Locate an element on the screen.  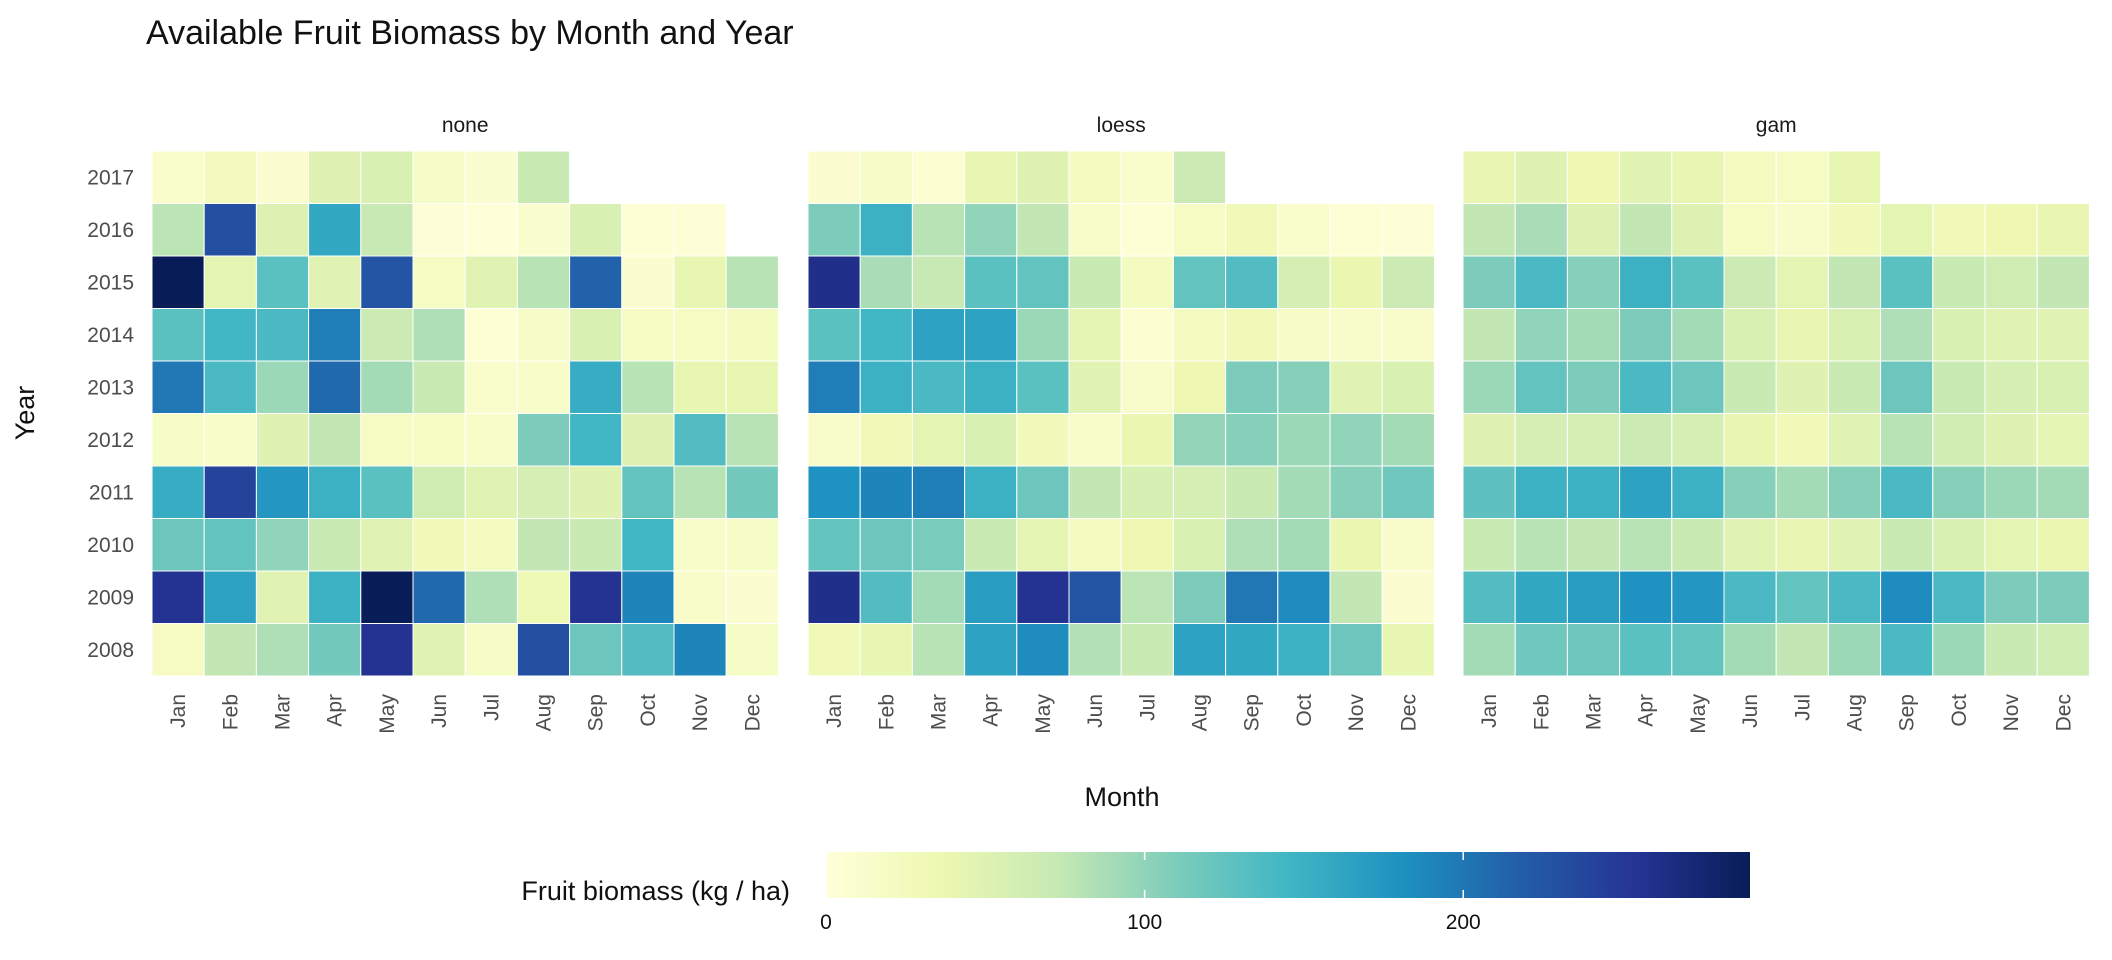
legend-tick-label: 100 is located at coordinates (1144, 922).